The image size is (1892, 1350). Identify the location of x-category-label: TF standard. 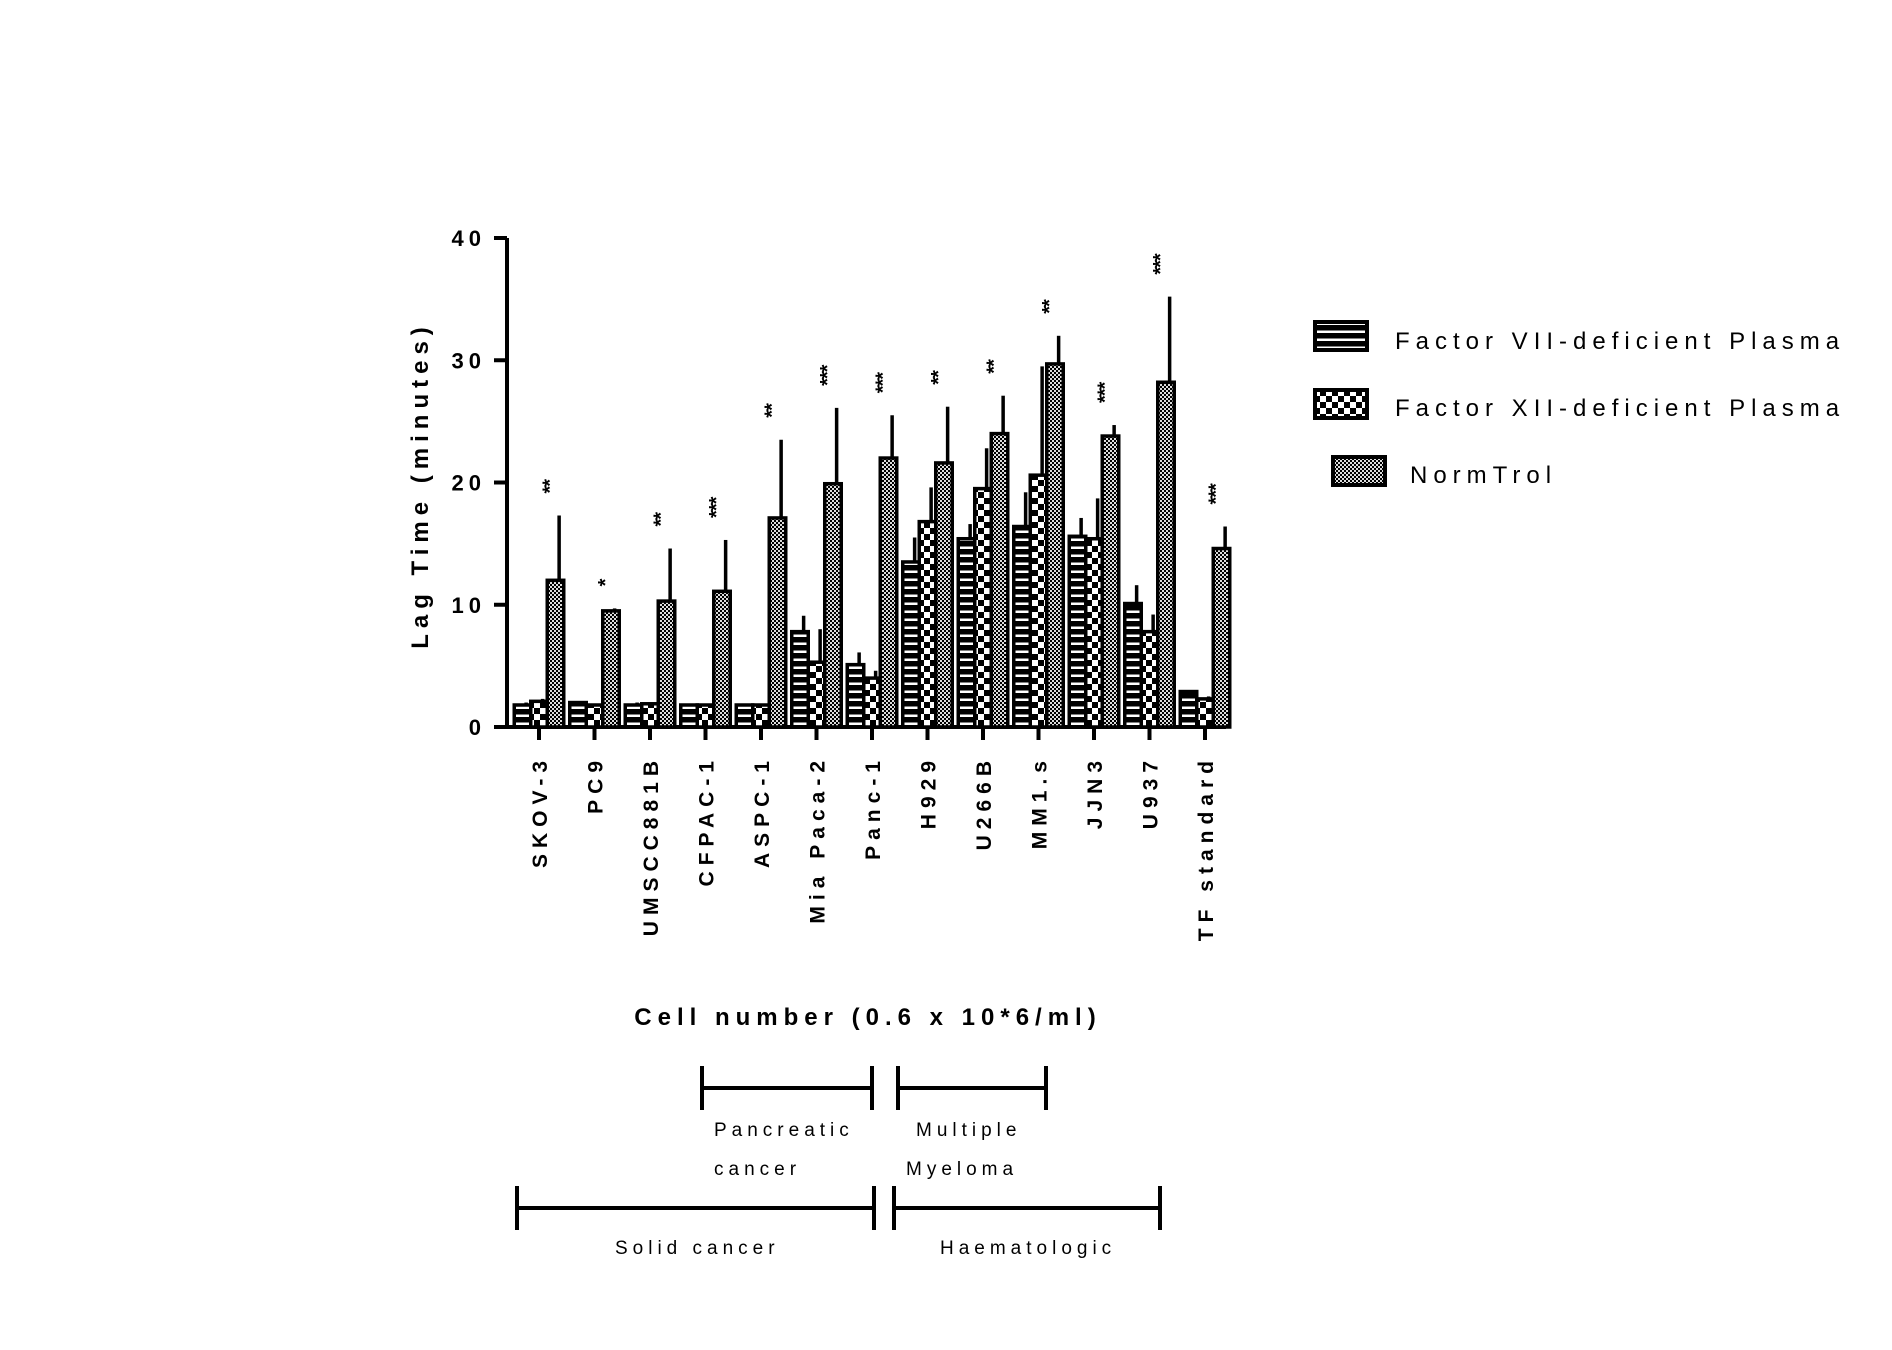
(1206, 848).